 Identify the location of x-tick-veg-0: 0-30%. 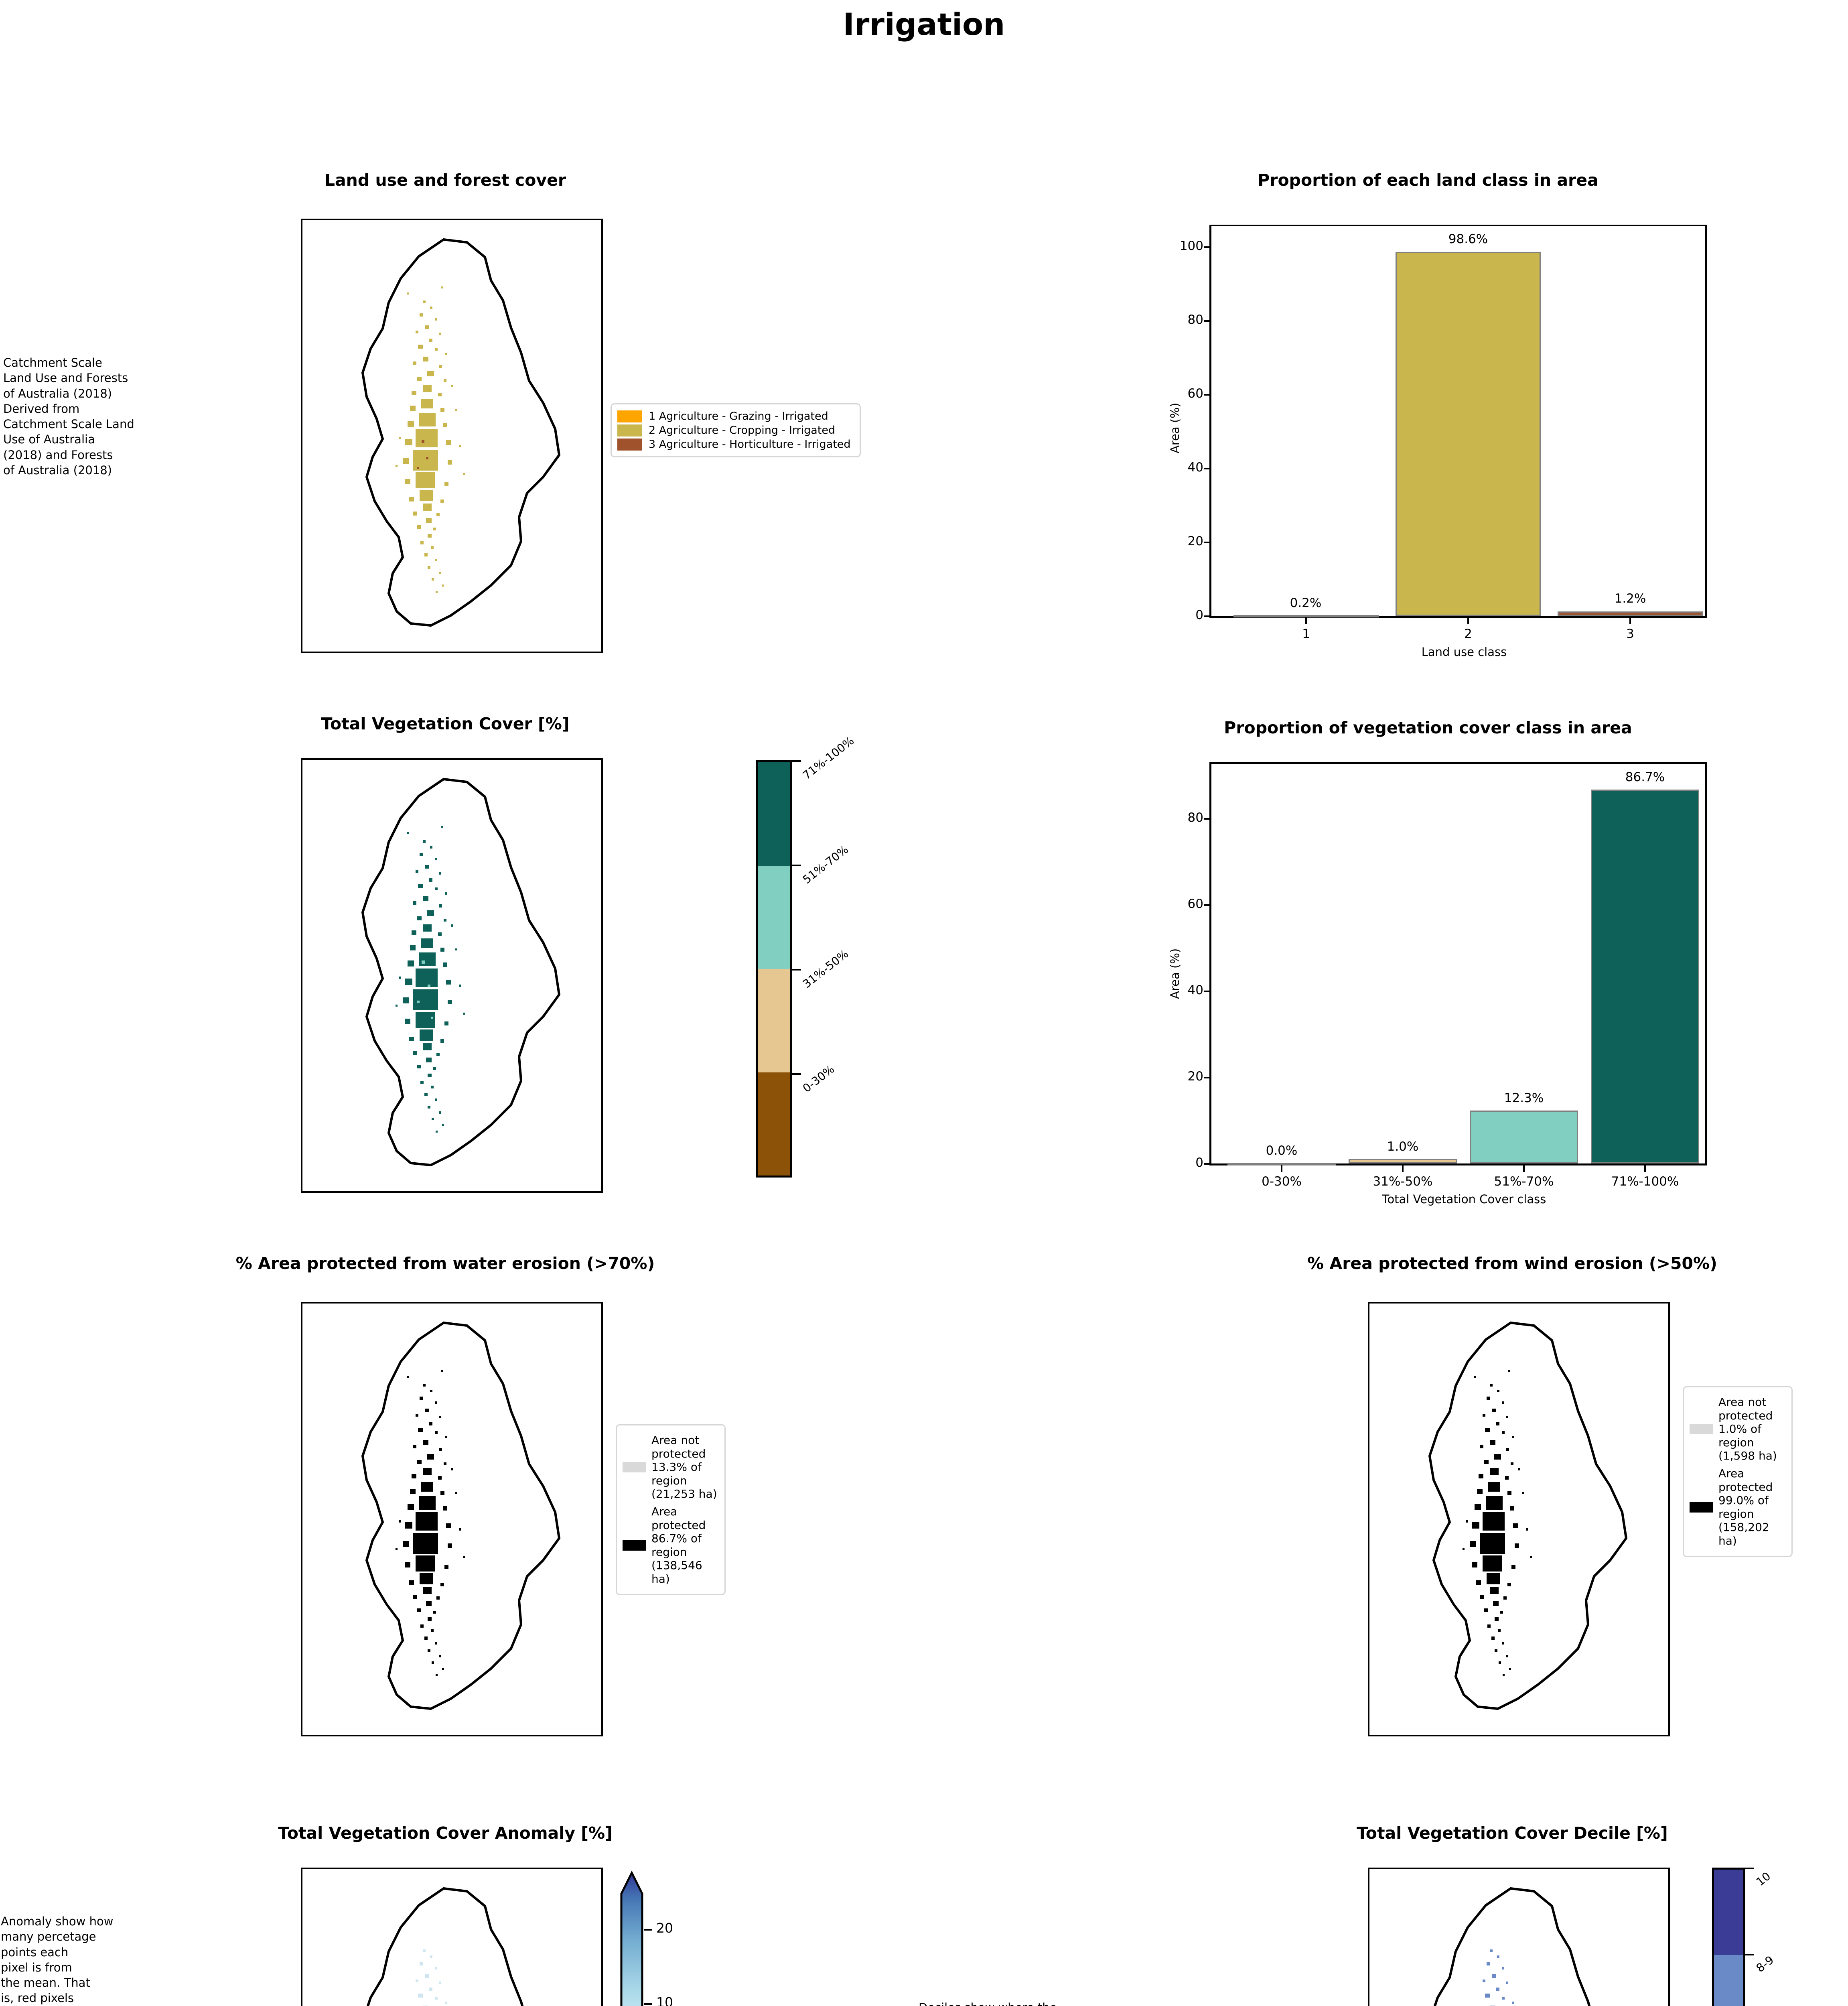
(1282, 1181).